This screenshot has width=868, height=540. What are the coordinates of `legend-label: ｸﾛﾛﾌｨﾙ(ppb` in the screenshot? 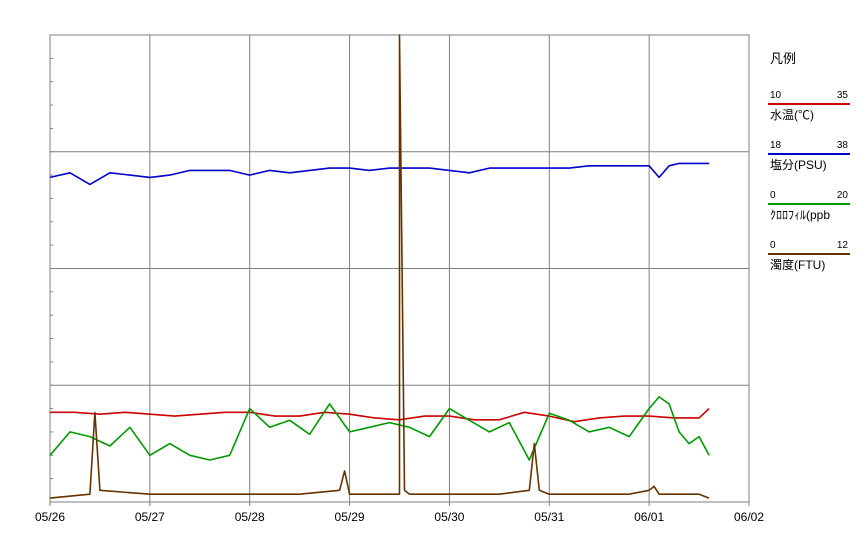 It's located at (800, 215).